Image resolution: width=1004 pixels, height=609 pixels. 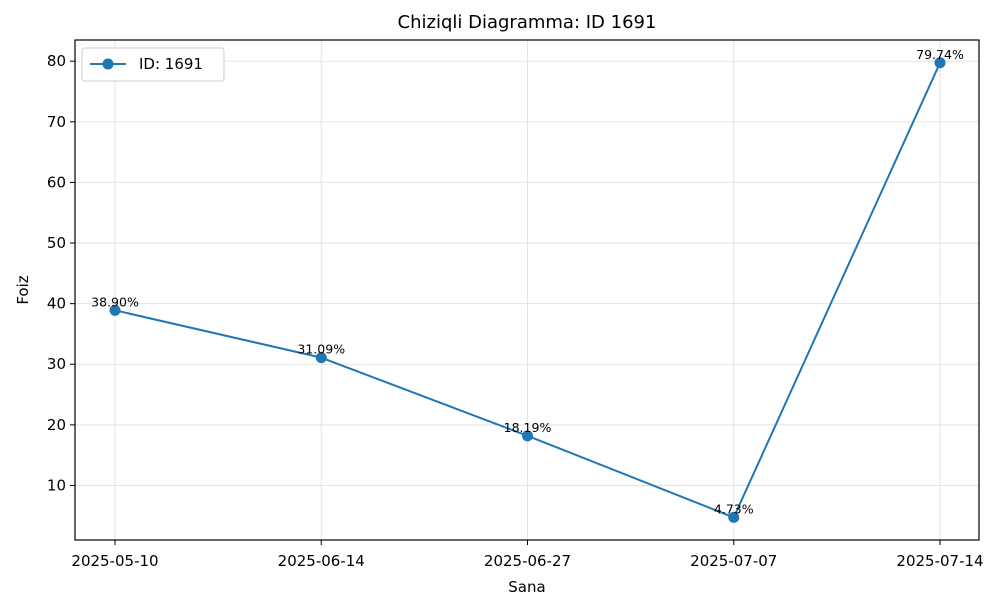 I want to click on y-axis-title: Foiz, so click(x=23, y=289).